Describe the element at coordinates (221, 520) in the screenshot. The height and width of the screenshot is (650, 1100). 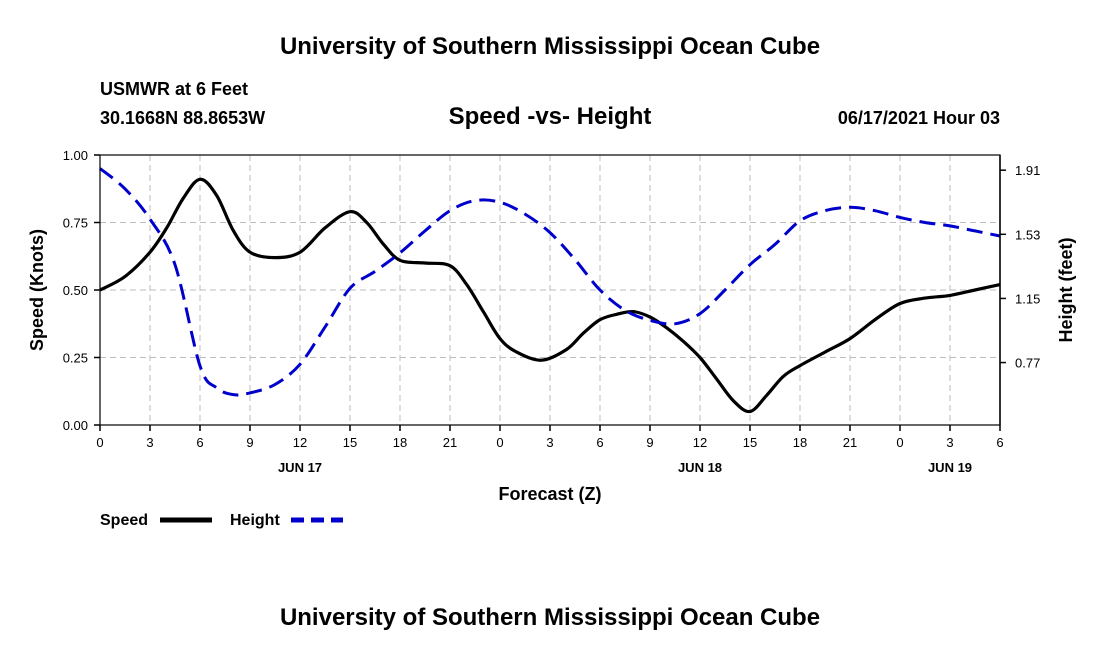
I see `legend: Speed Height` at that location.